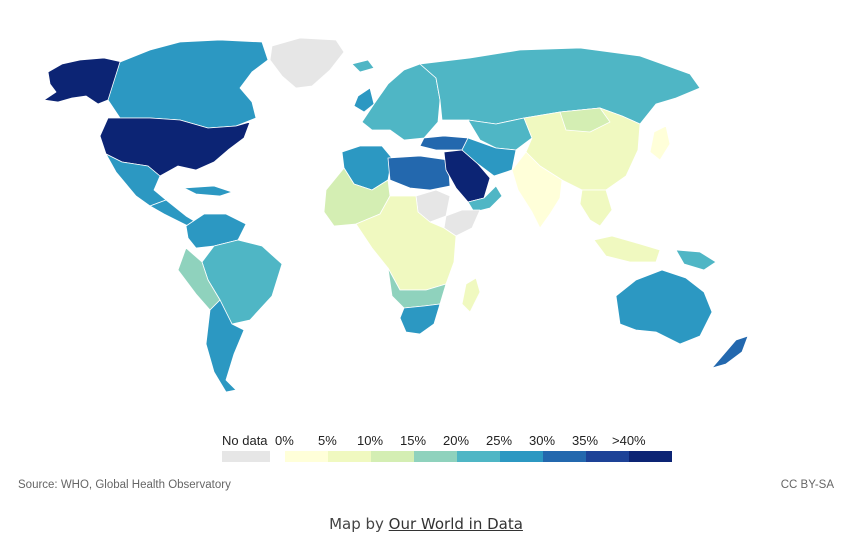  I want to click on legend-label-15: 15%, so click(413, 440).